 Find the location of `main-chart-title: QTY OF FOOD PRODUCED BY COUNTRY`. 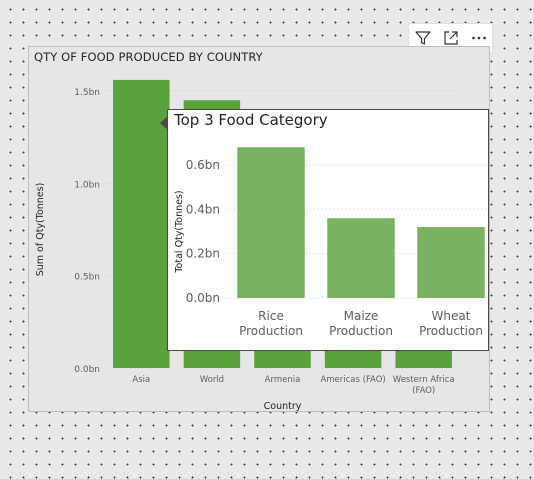

main-chart-title: QTY OF FOOD PRODUCED BY COUNTRY is located at coordinates (148, 57).